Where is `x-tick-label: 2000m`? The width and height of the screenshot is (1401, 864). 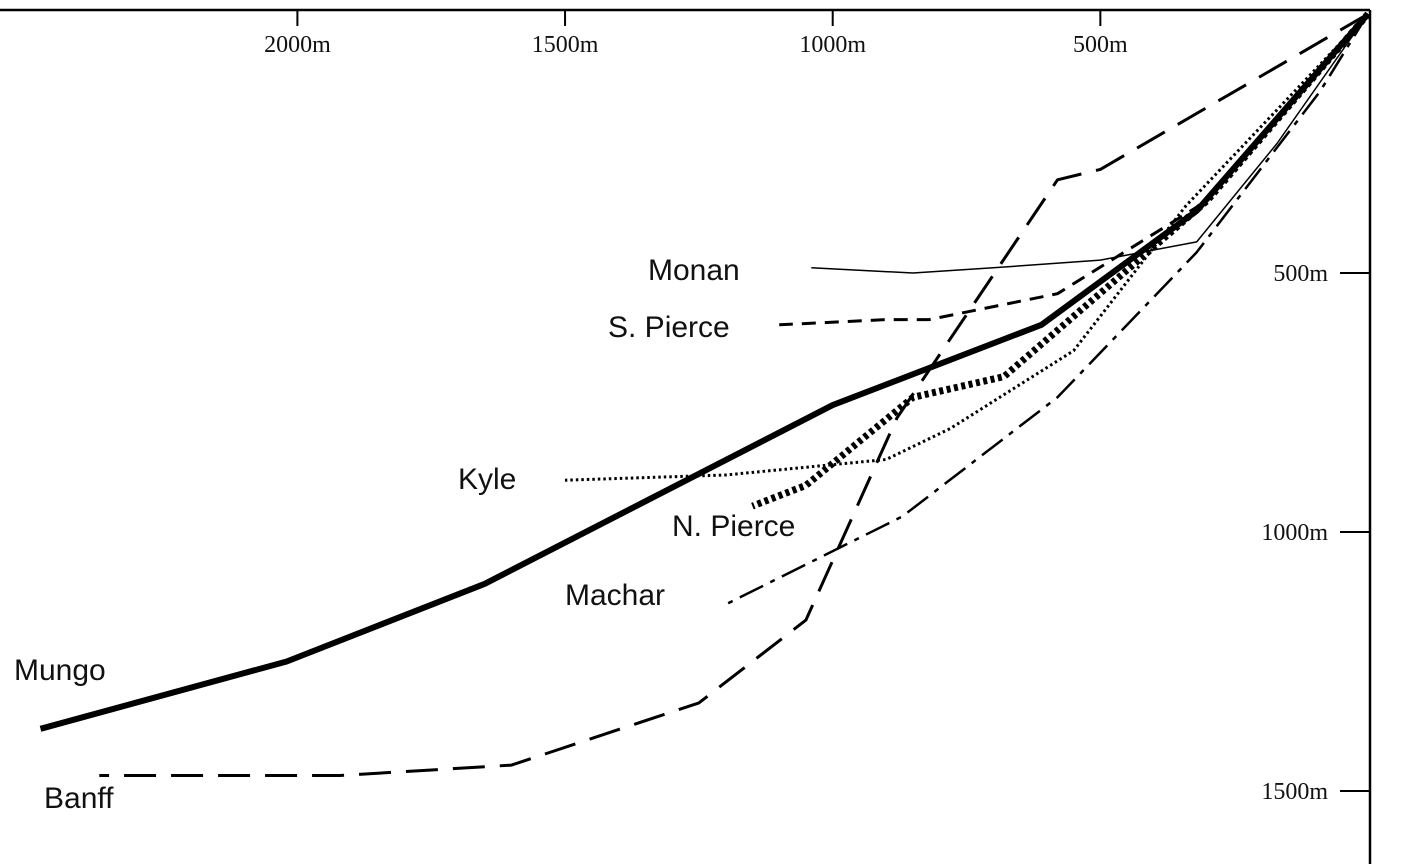 x-tick-label: 2000m is located at coordinates (297, 45).